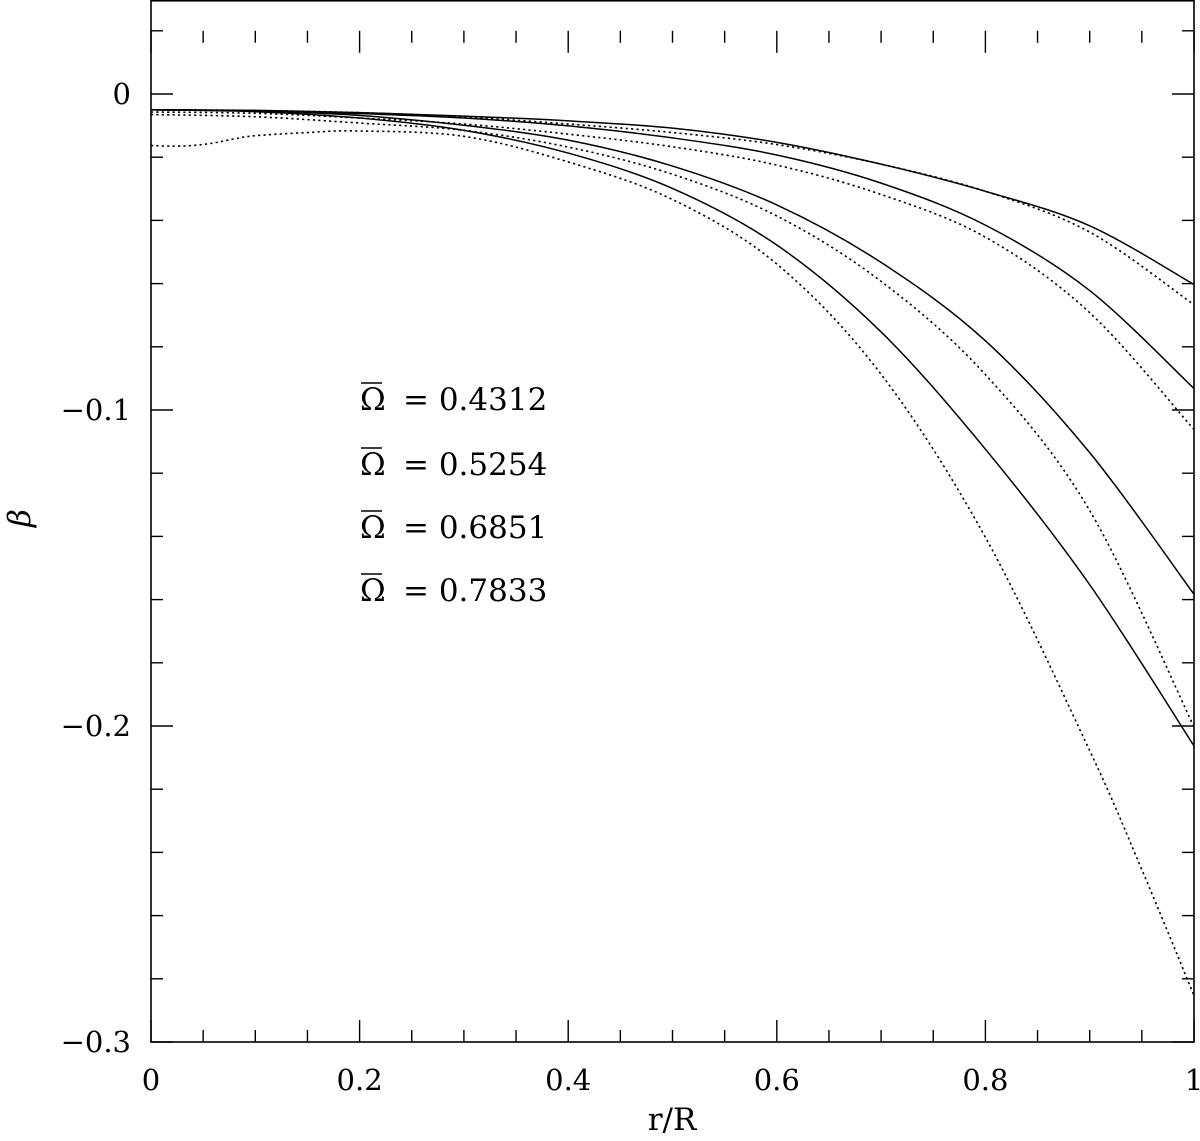 The height and width of the screenshot is (1141, 1200). I want to click on legend-annotations: Ω = 0.4312 Ω = 0.5254 Ω = 0.6851 Ω = 0.7833, so click(453, 495).